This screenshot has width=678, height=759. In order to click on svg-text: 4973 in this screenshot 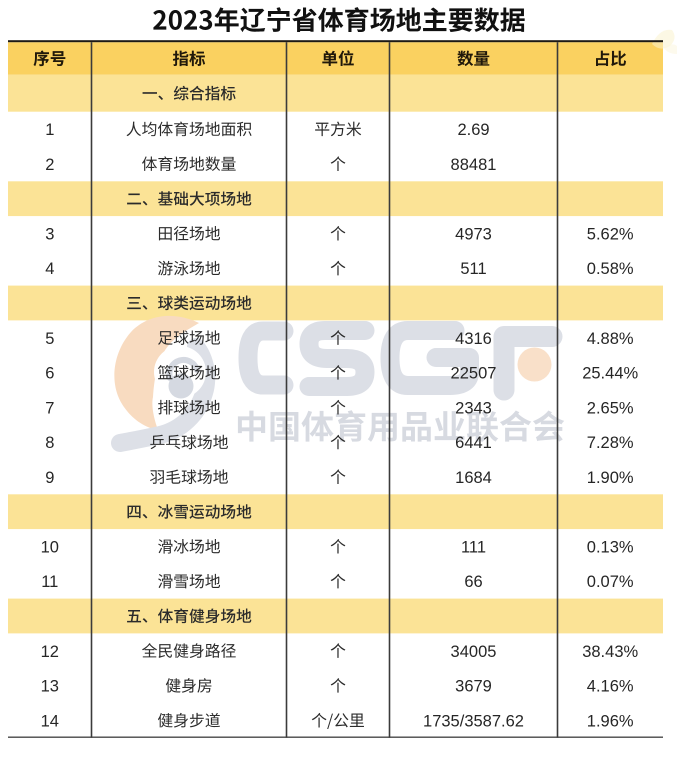, I will do `click(473, 234)`.